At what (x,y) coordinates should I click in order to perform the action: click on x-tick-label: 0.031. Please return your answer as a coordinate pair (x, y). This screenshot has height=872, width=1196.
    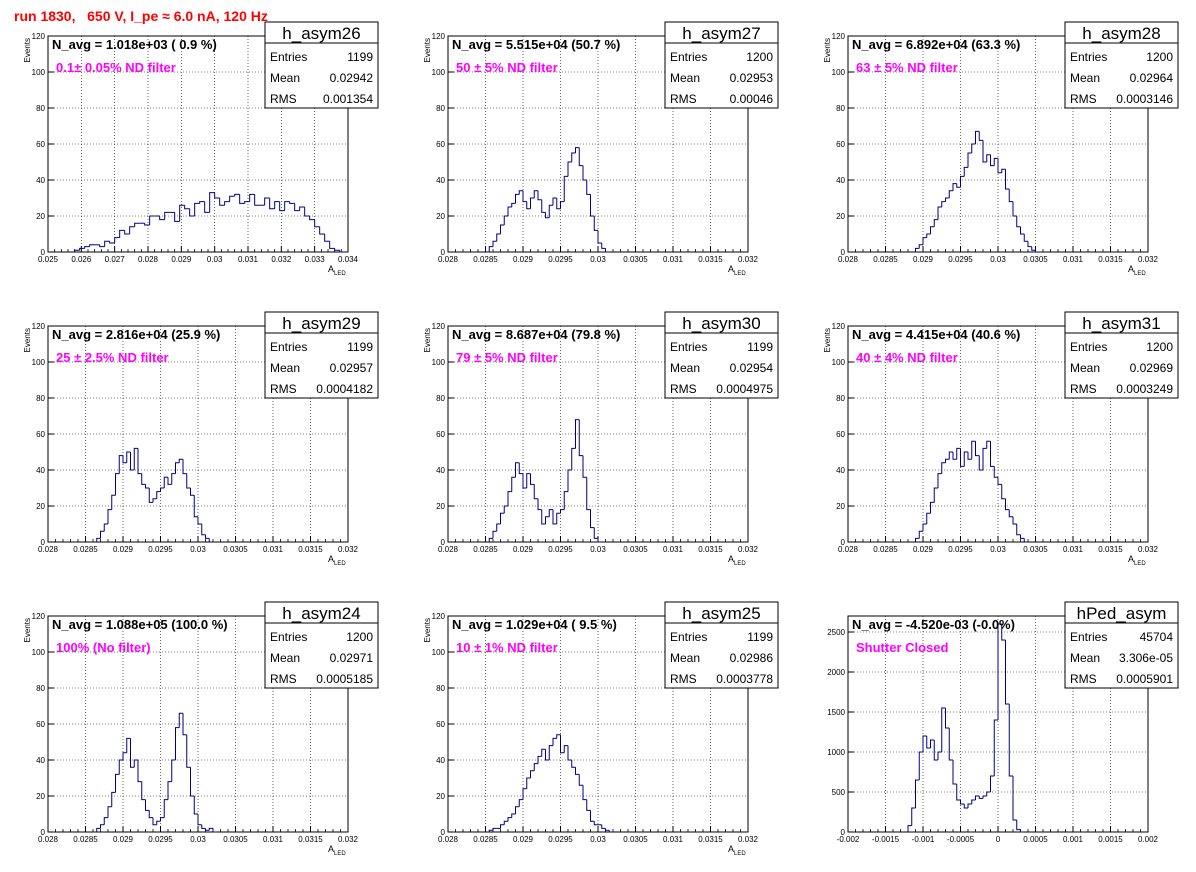
    Looking at the image, I should click on (248, 259).